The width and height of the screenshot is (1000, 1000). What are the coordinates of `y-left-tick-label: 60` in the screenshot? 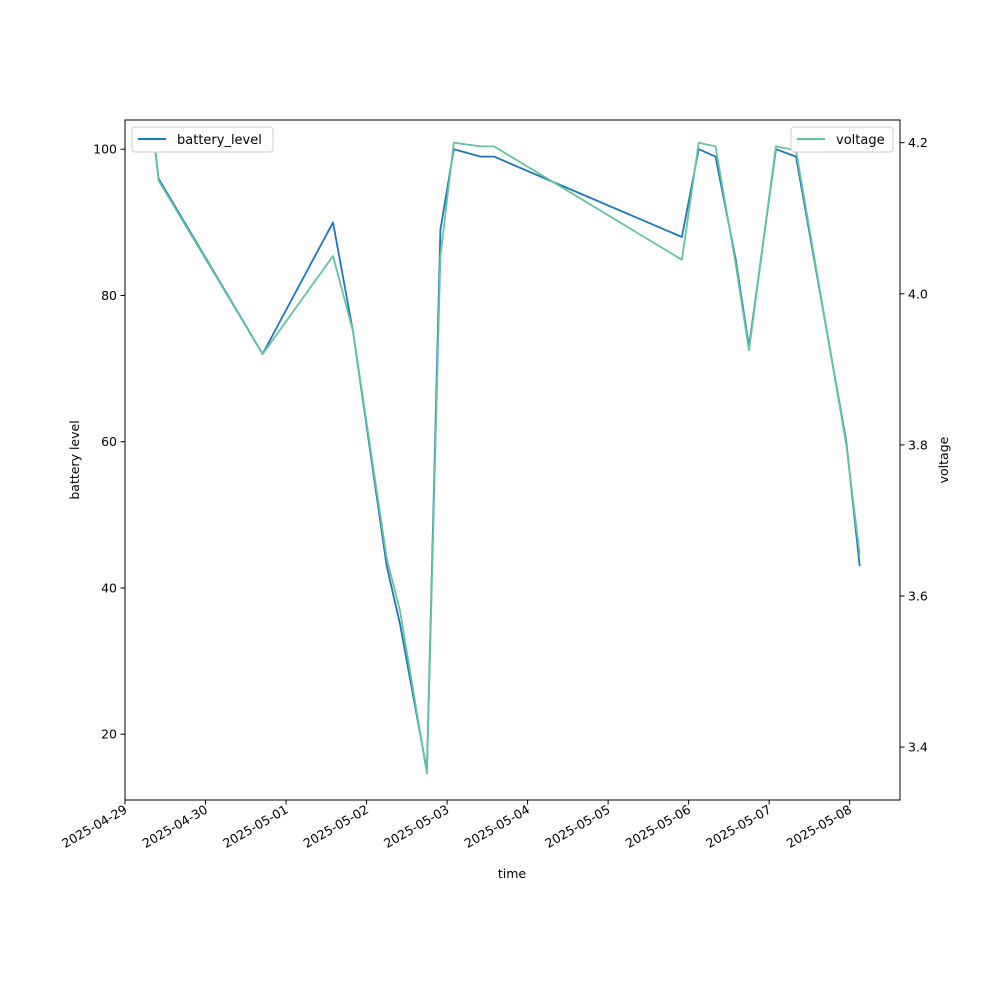 It's located at (109, 441).